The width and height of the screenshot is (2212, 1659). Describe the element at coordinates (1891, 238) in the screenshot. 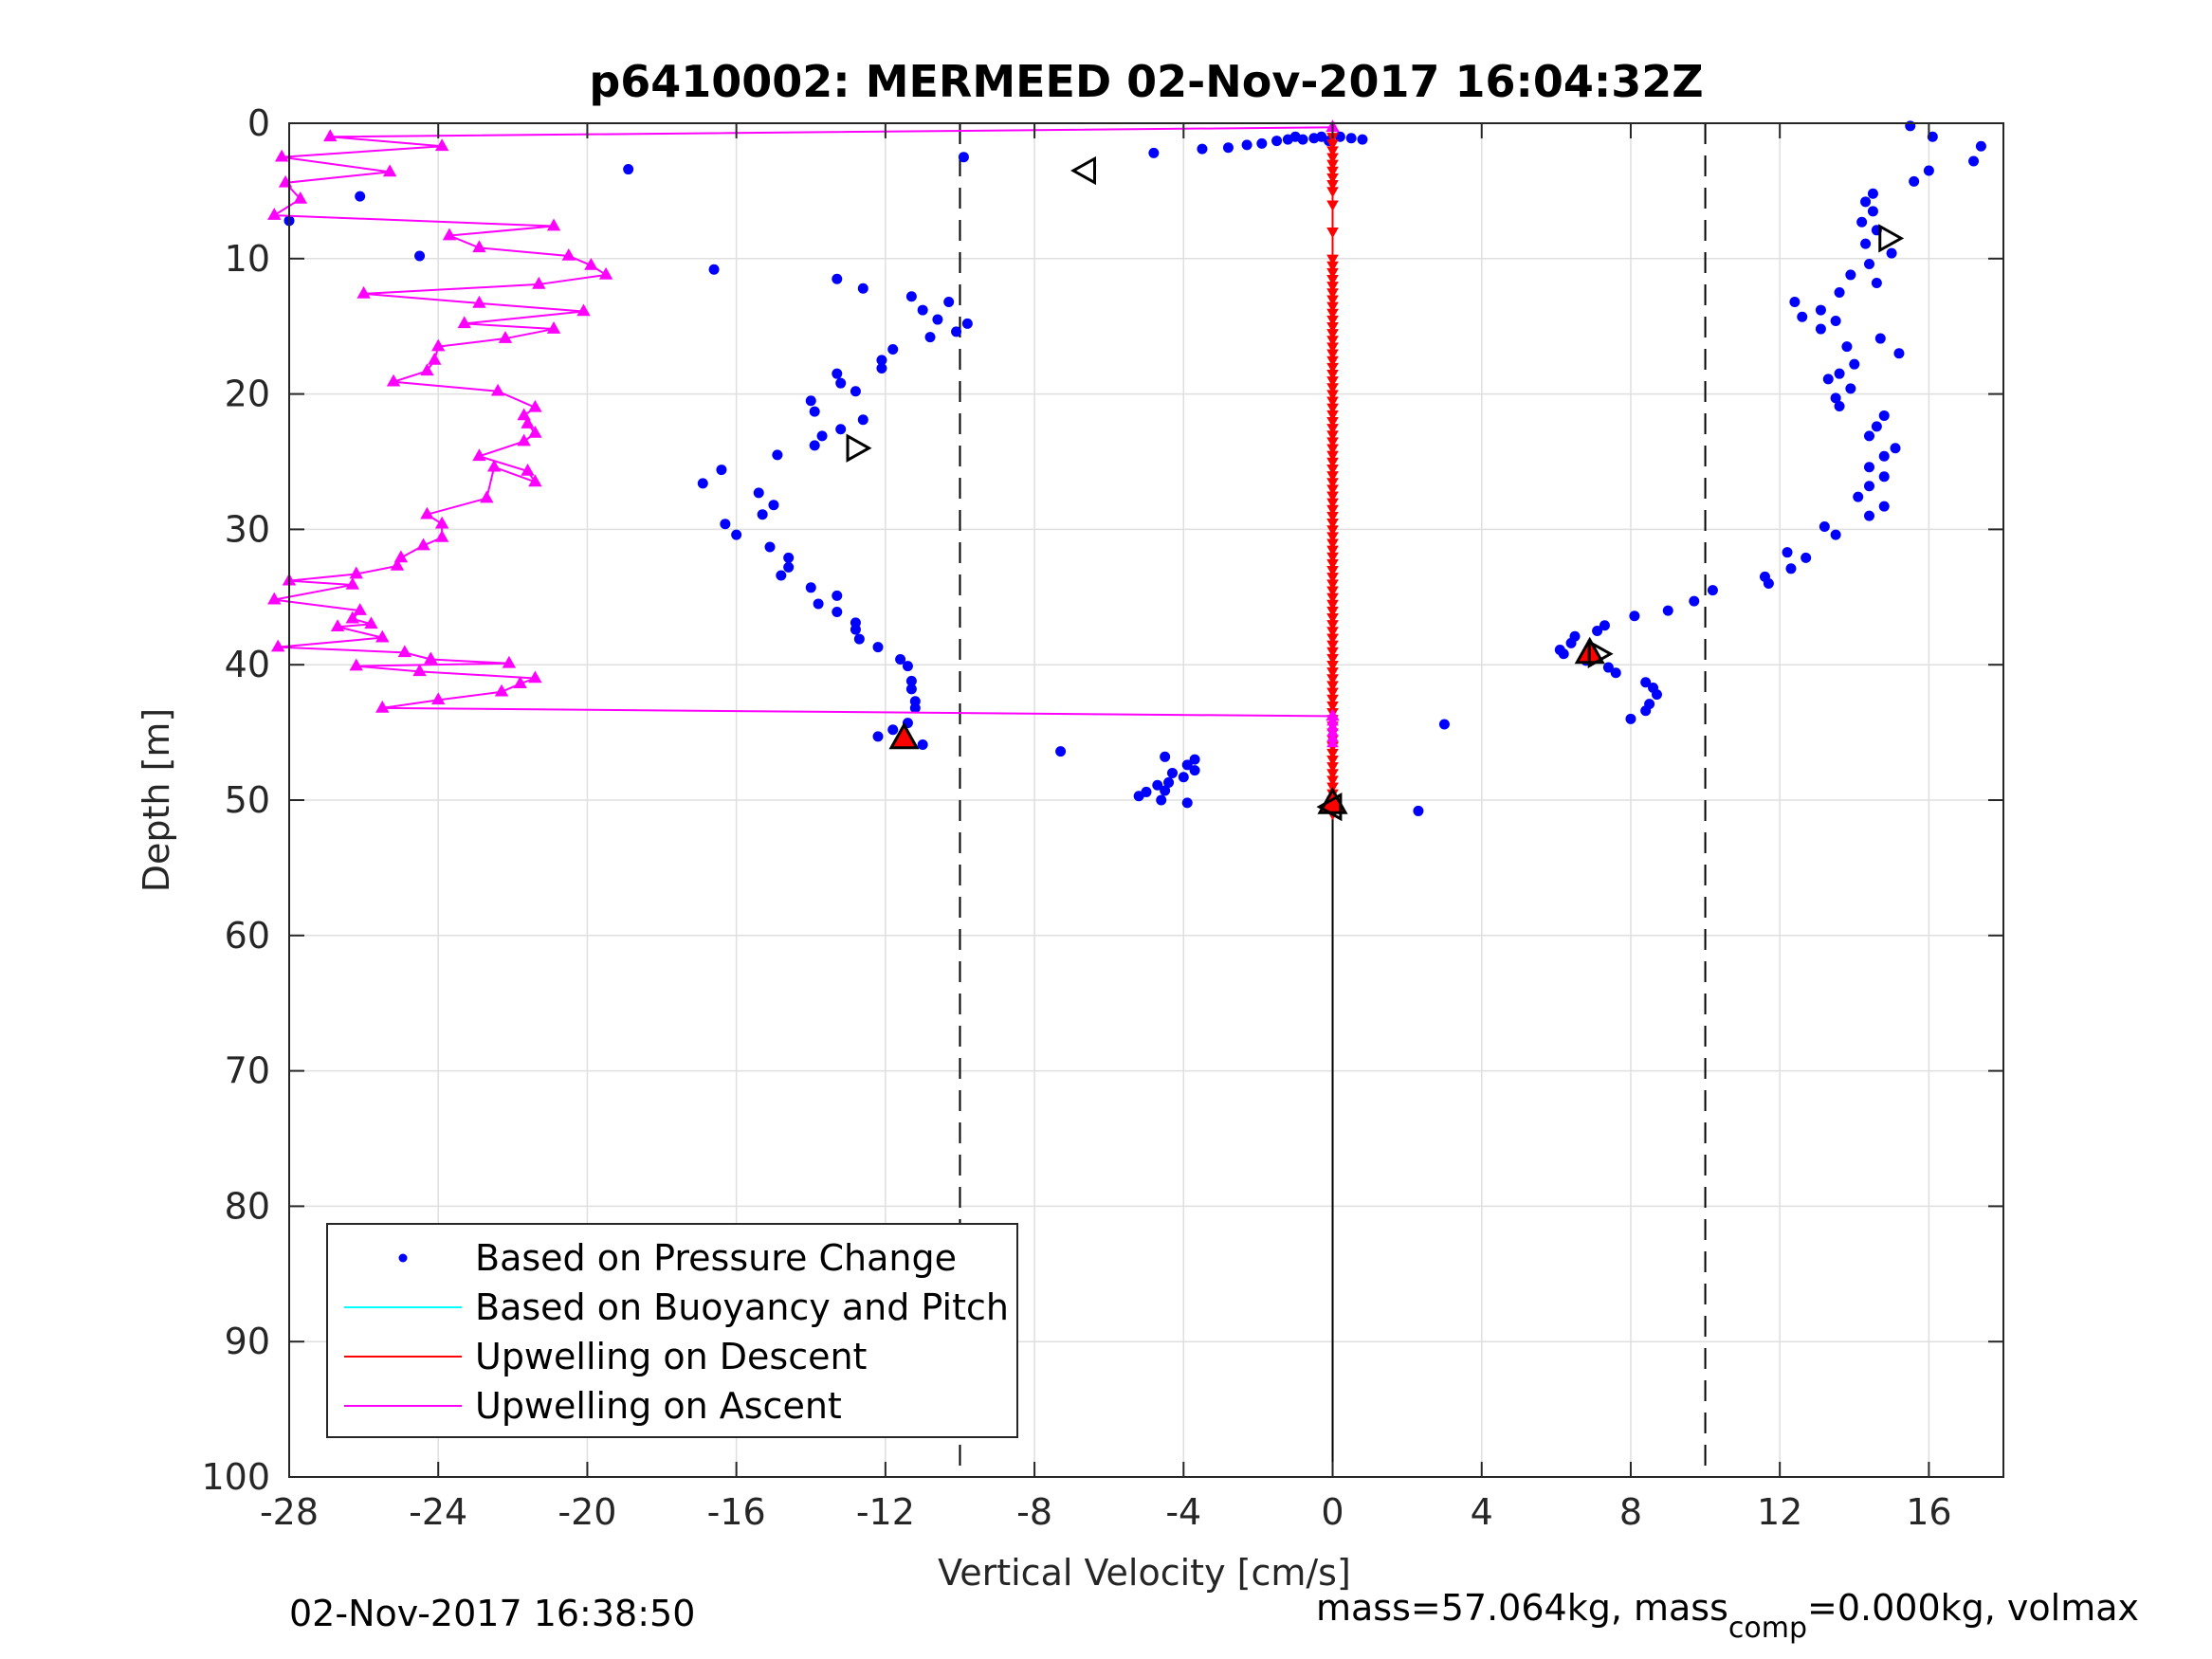

I see `turn-marker-right` at that location.